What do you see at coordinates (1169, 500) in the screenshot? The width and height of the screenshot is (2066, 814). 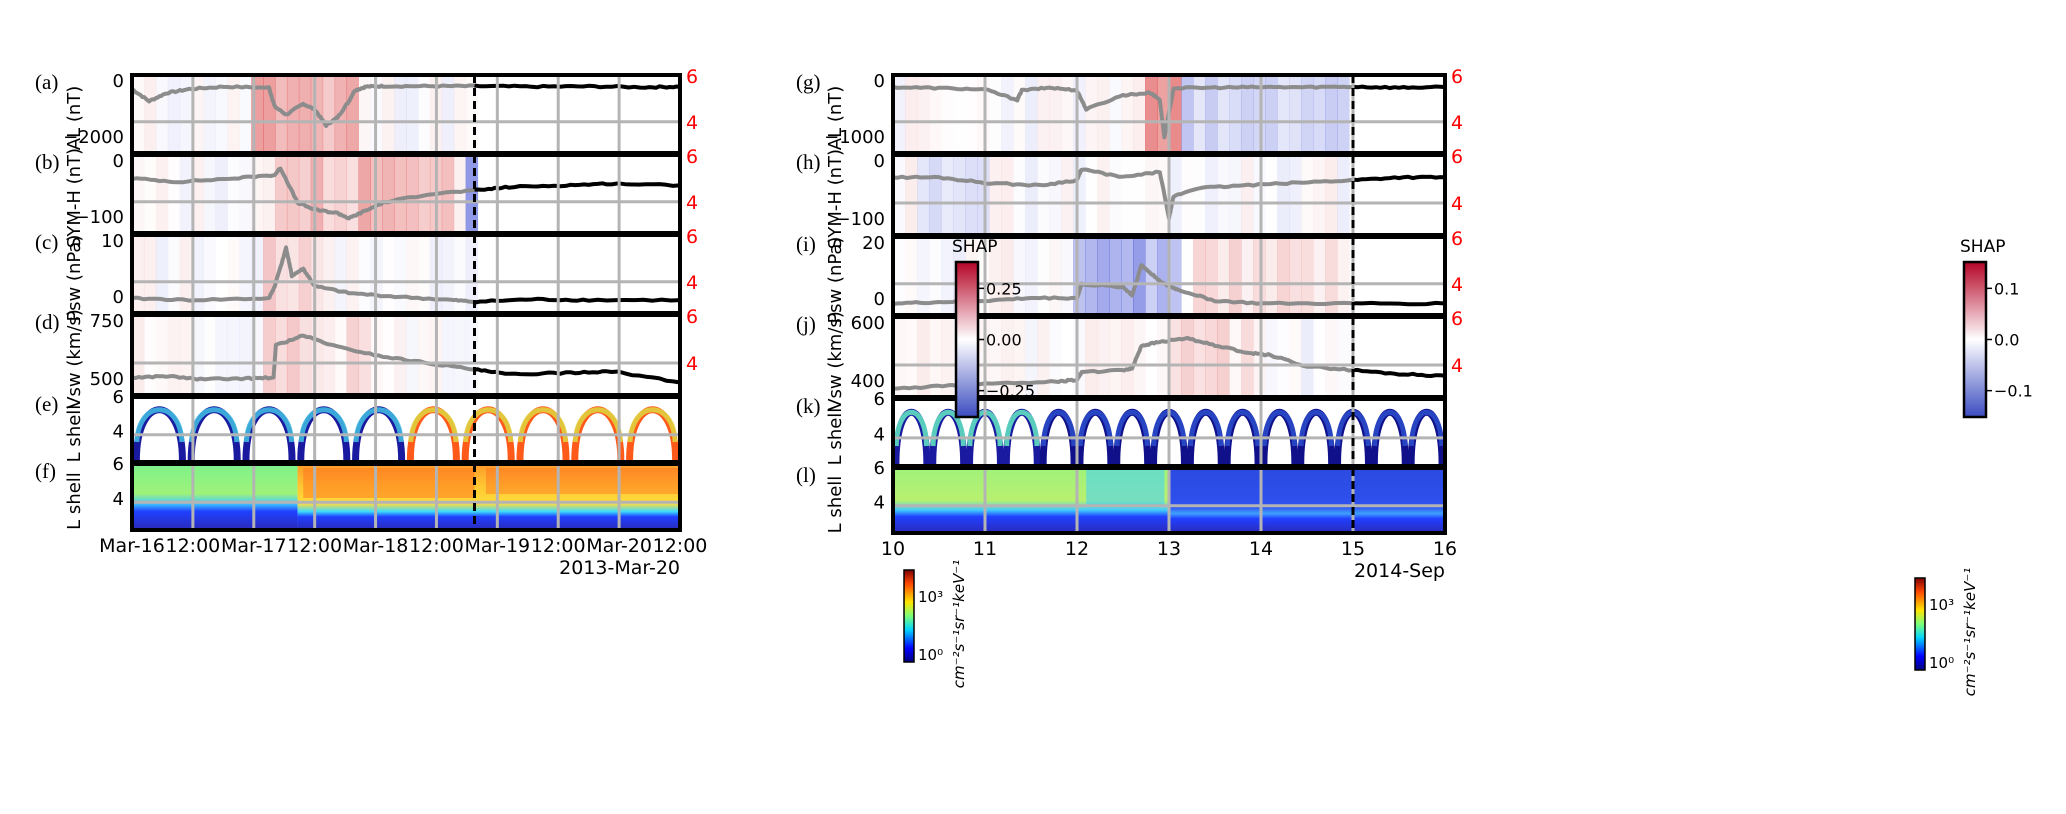 I see `right-flux-spectrogram` at bounding box center [1169, 500].